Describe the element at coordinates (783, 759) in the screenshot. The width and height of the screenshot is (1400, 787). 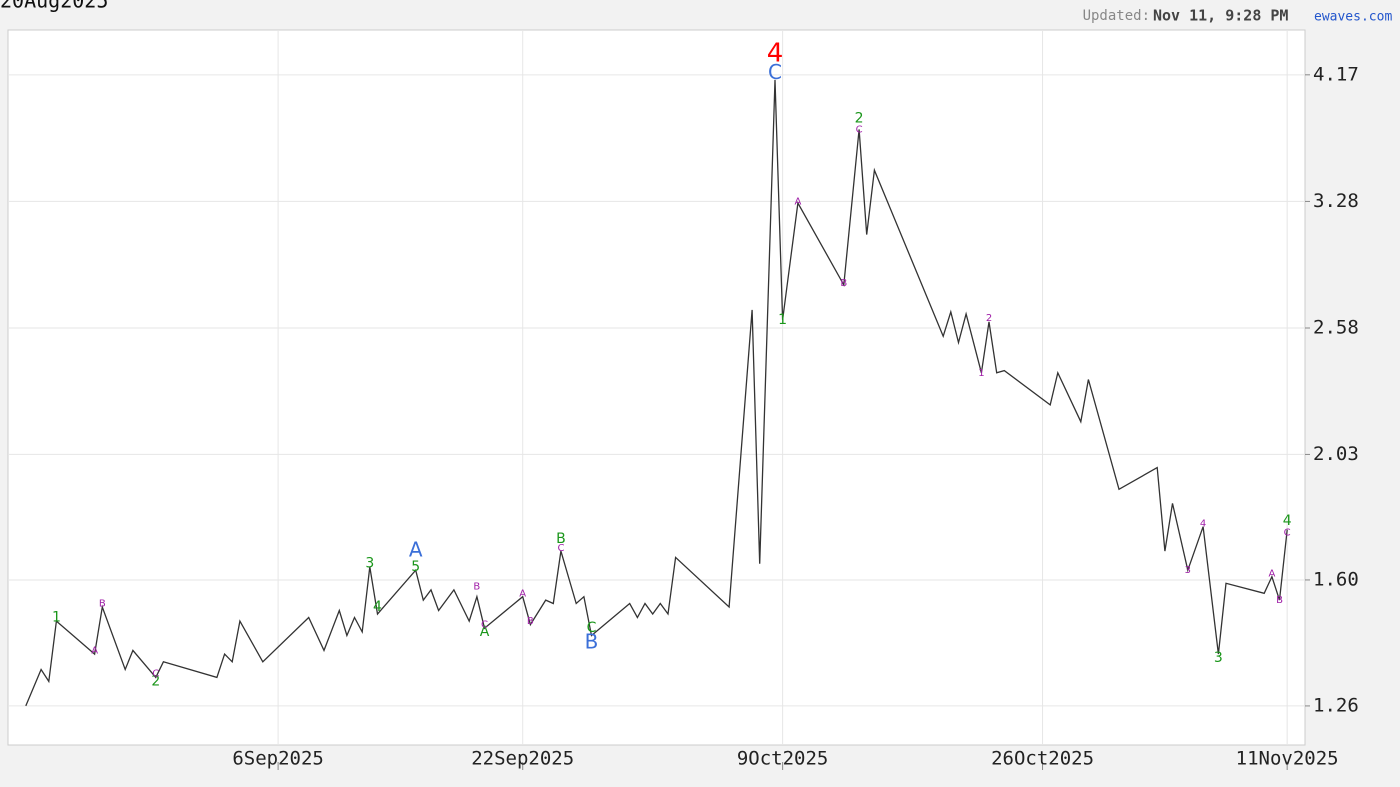
I see `x-tick-label: 9Oct2025` at that location.